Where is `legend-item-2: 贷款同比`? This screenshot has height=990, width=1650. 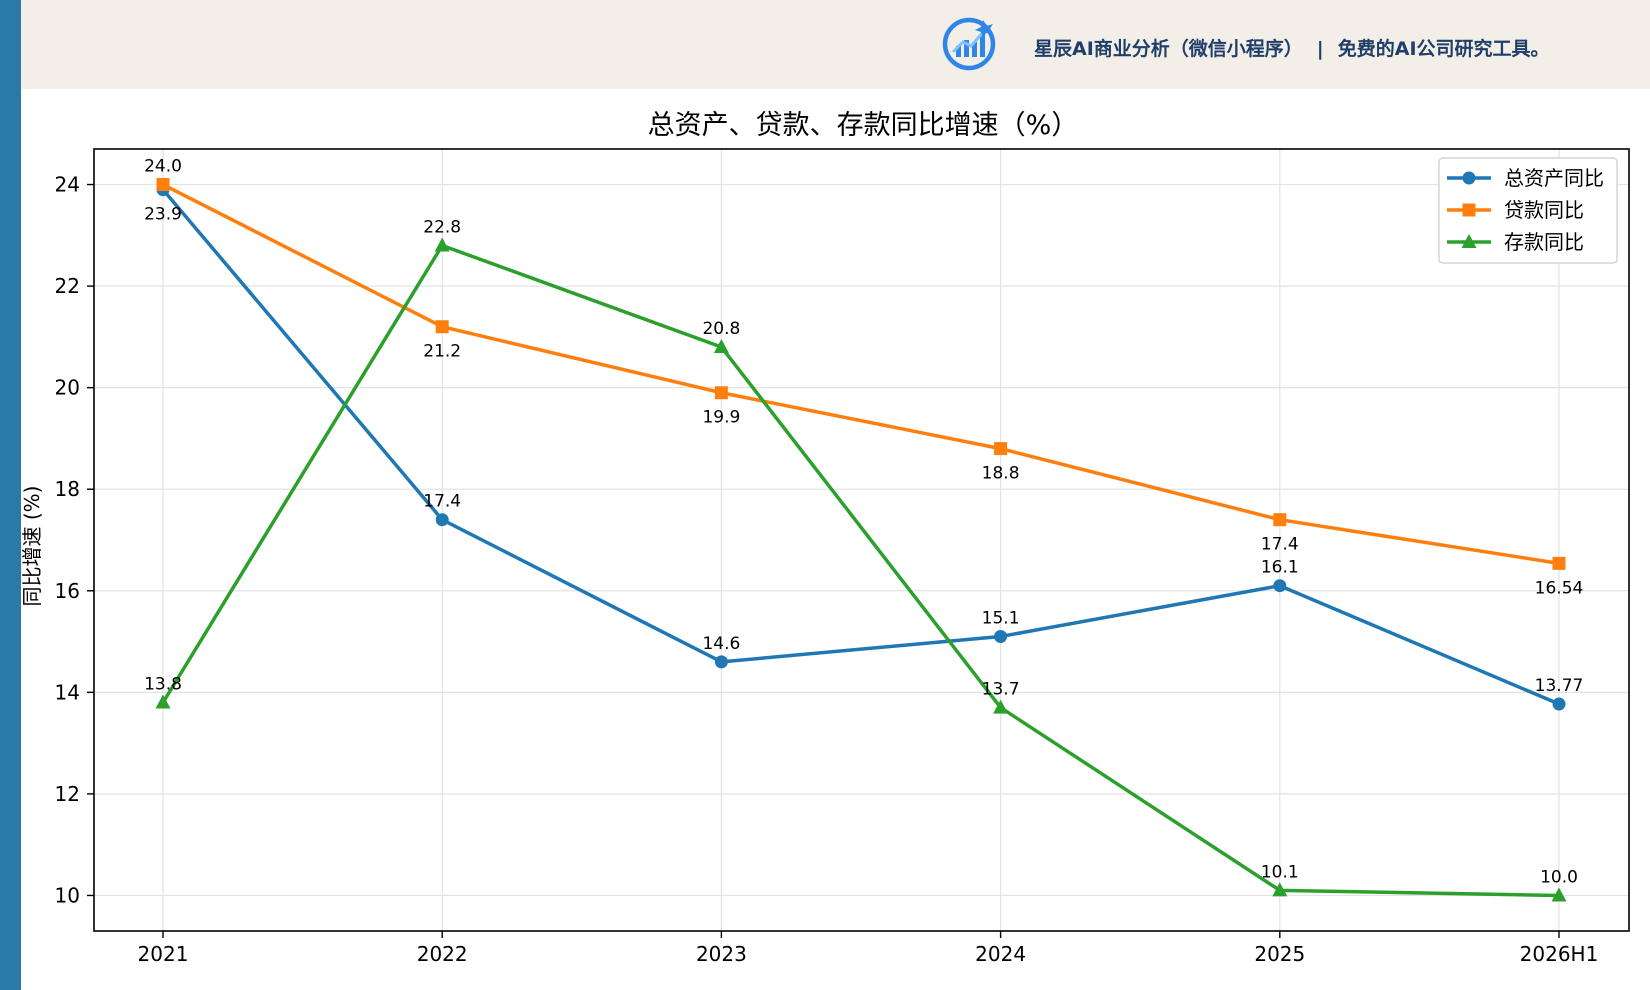 legend-item-2: 贷款同比 is located at coordinates (1515, 210).